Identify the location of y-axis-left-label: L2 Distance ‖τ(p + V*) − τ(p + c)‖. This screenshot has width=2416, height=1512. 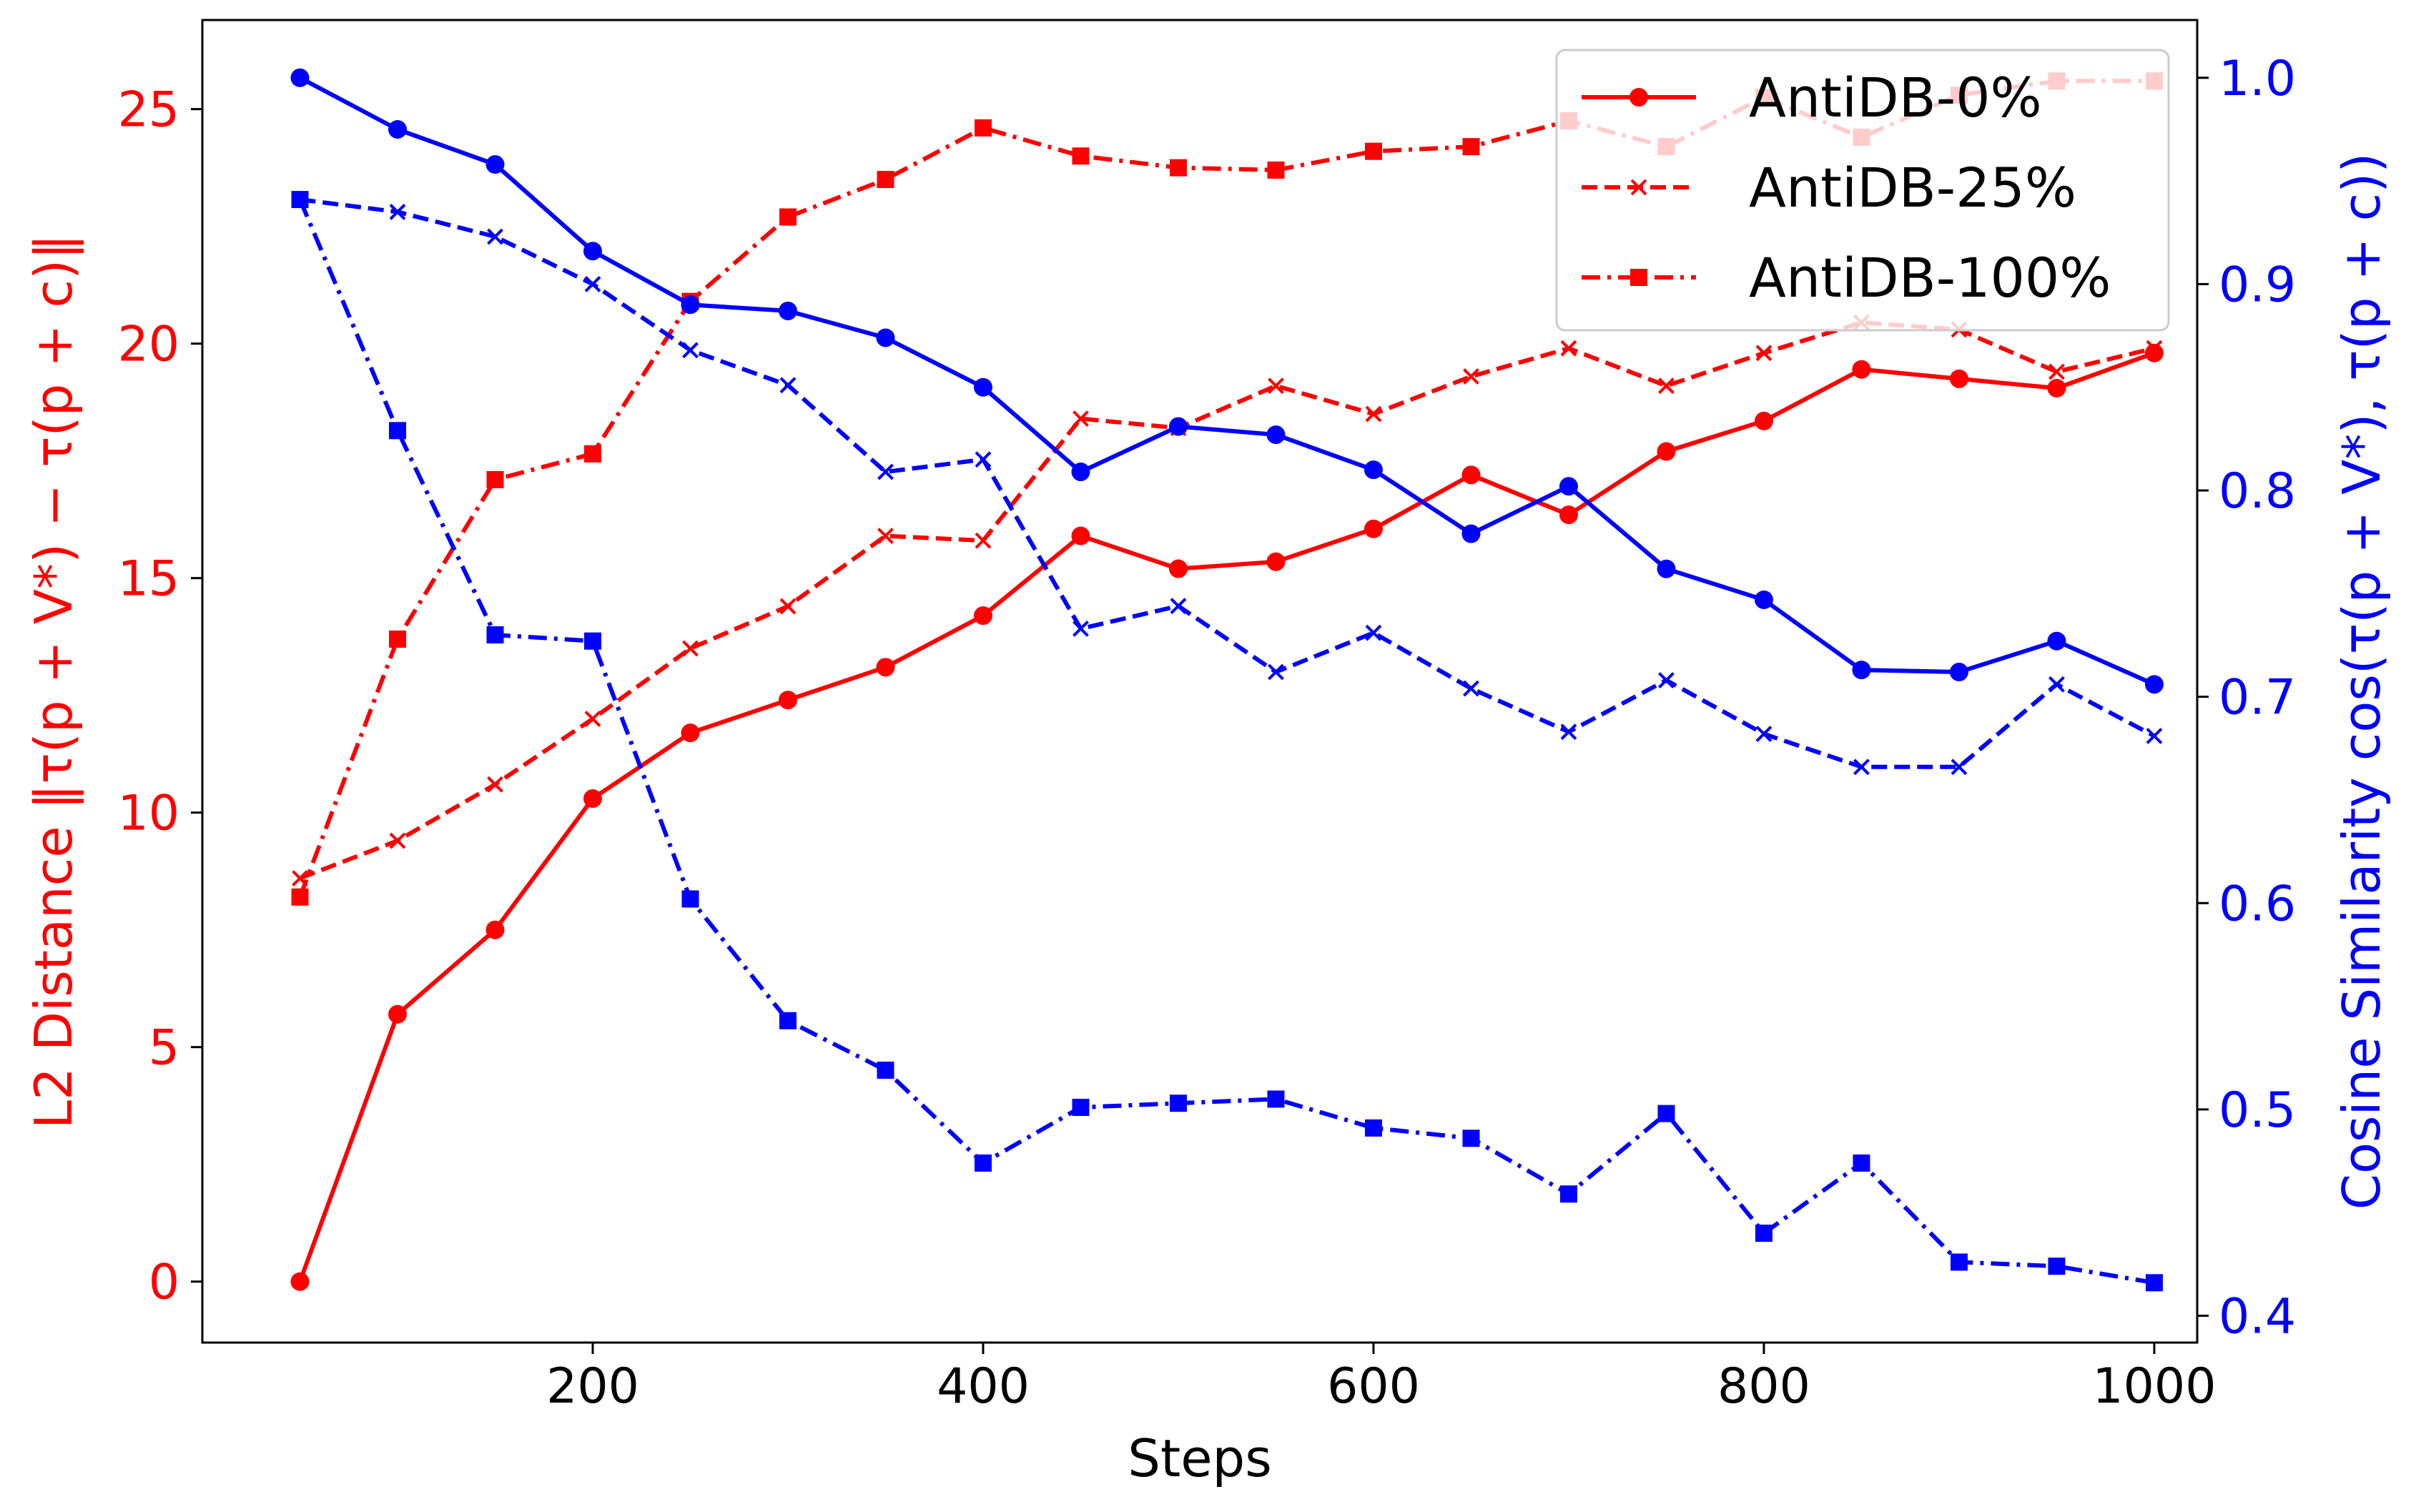
(54, 681).